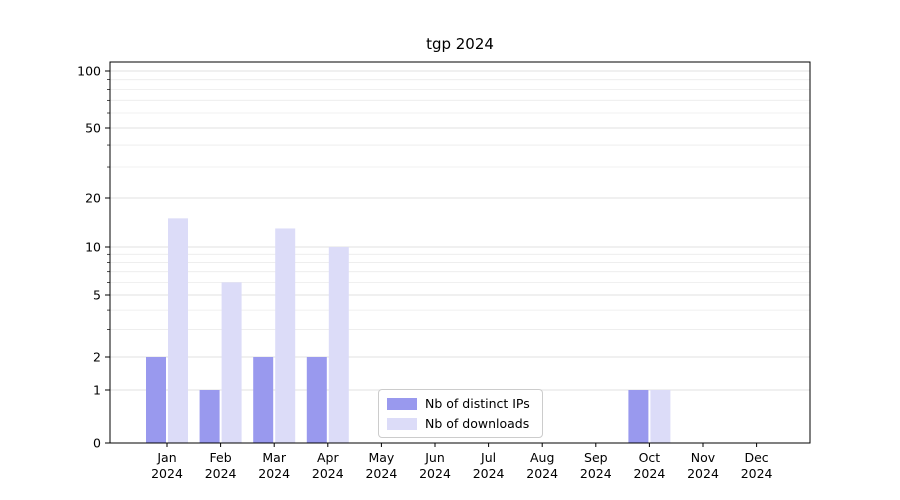  Describe the element at coordinates (209, 416) in the screenshot. I see `bar-distinct-ips-feb` at that location.